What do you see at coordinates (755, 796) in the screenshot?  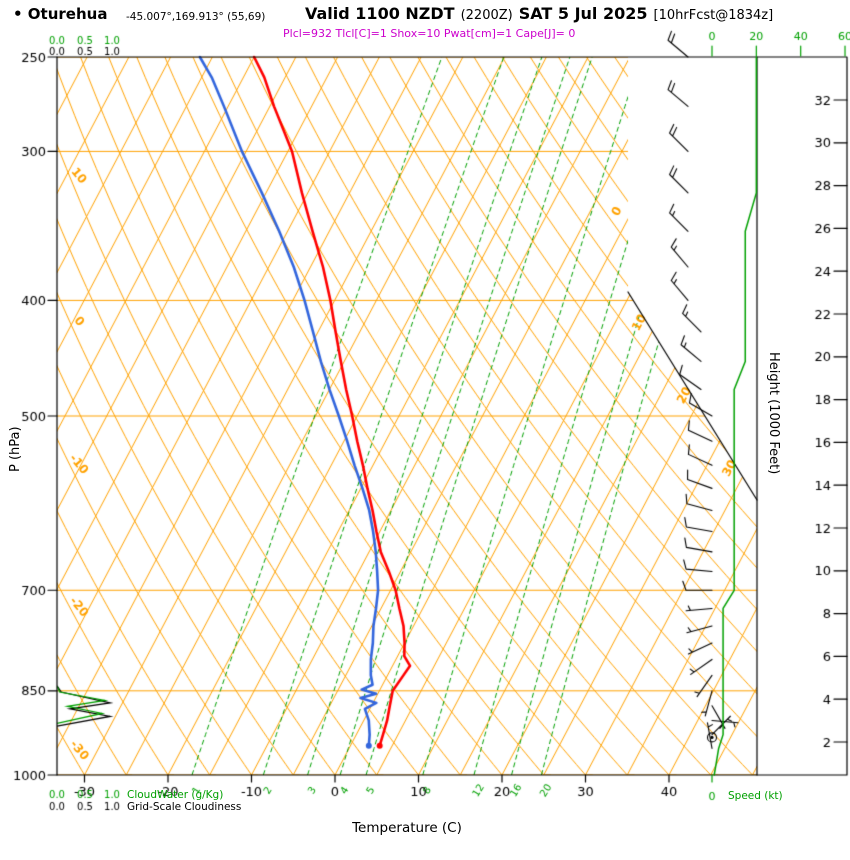 I see `speed-axis-title: Speed (kt)` at bounding box center [755, 796].